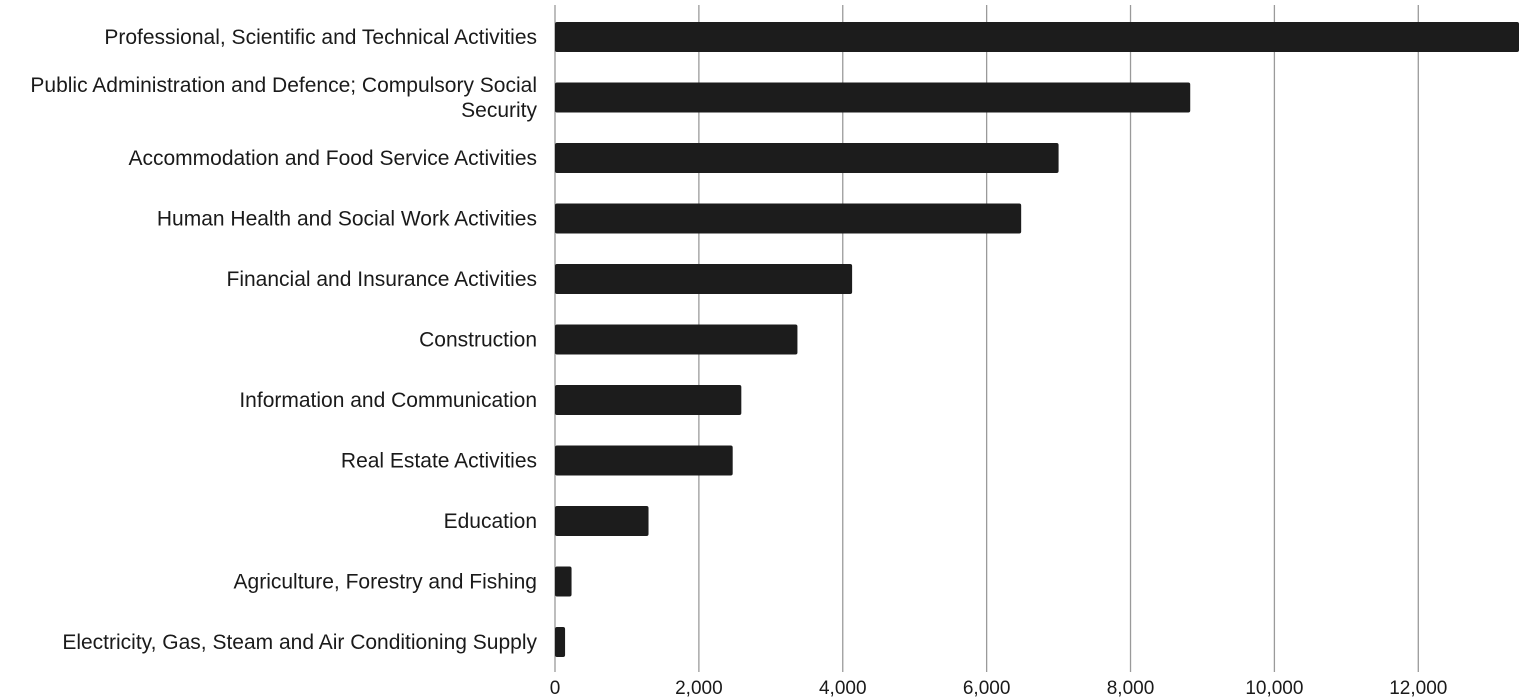 The width and height of the screenshot is (1519, 698). What do you see at coordinates (699, 688) in the screenshot?
I see `x-tick-label: 2,000` at bounding box center [699, 688].